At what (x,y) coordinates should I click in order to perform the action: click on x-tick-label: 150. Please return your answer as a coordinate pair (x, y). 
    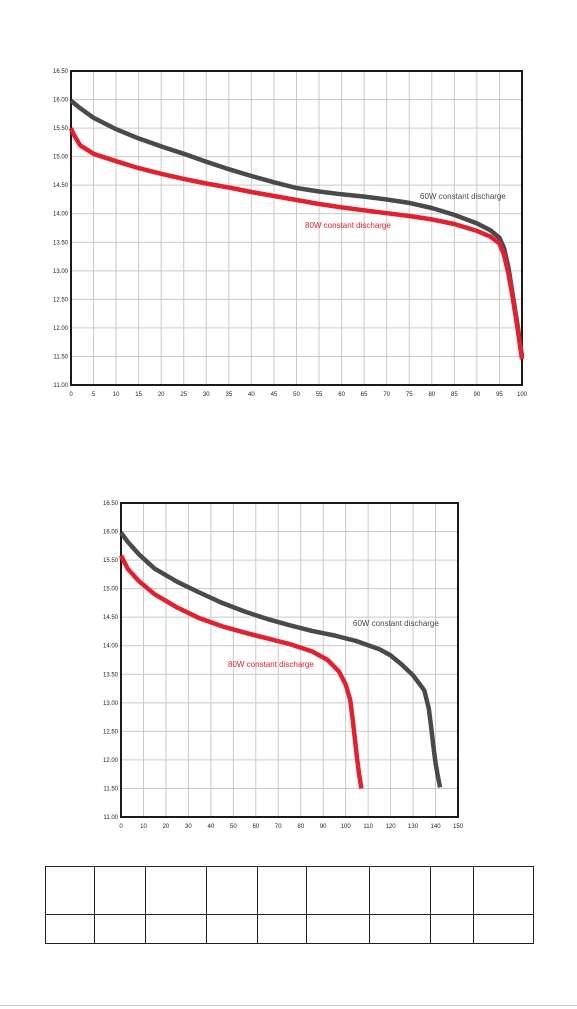
    Looking at the image, I should click on (458, 827).